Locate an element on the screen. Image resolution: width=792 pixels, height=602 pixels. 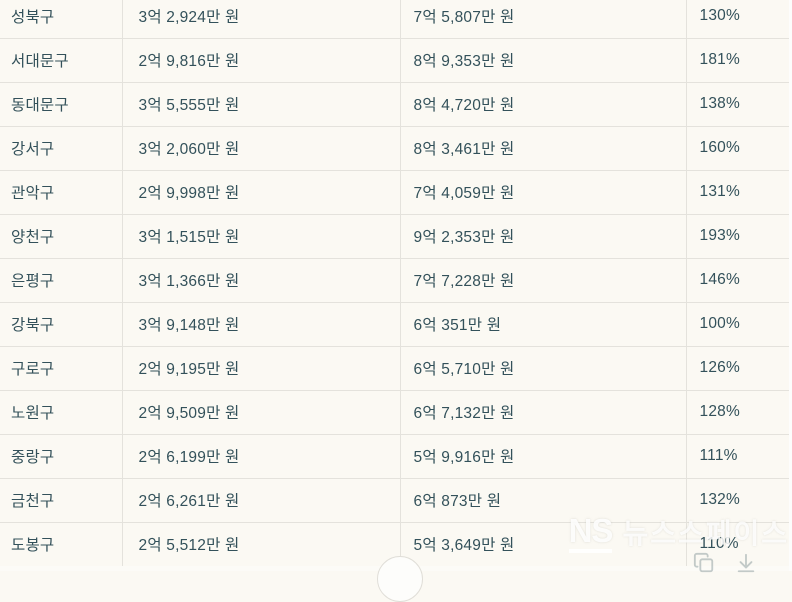
table-row: 강서구 3억 2,060만 원 8억 3,461만 원 160% is located at coordinates (395, 148).